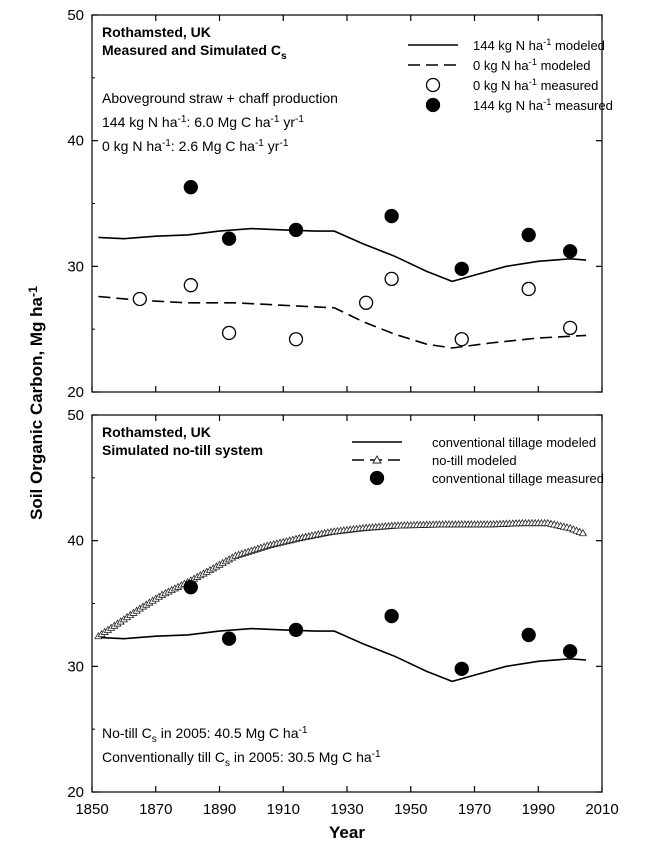 Image resolution: width=646 pixels, height=849 pixels. What do you see at coordinates (601, 809) in the screenshot?
I see `panel-bottom-xtick-label: 2010` at bounding box center [601, 809].